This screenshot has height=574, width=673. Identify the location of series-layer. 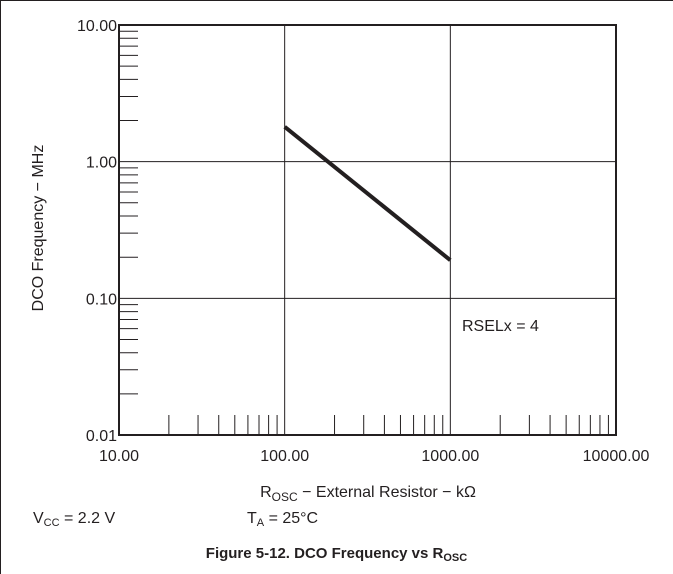
(367, 193).